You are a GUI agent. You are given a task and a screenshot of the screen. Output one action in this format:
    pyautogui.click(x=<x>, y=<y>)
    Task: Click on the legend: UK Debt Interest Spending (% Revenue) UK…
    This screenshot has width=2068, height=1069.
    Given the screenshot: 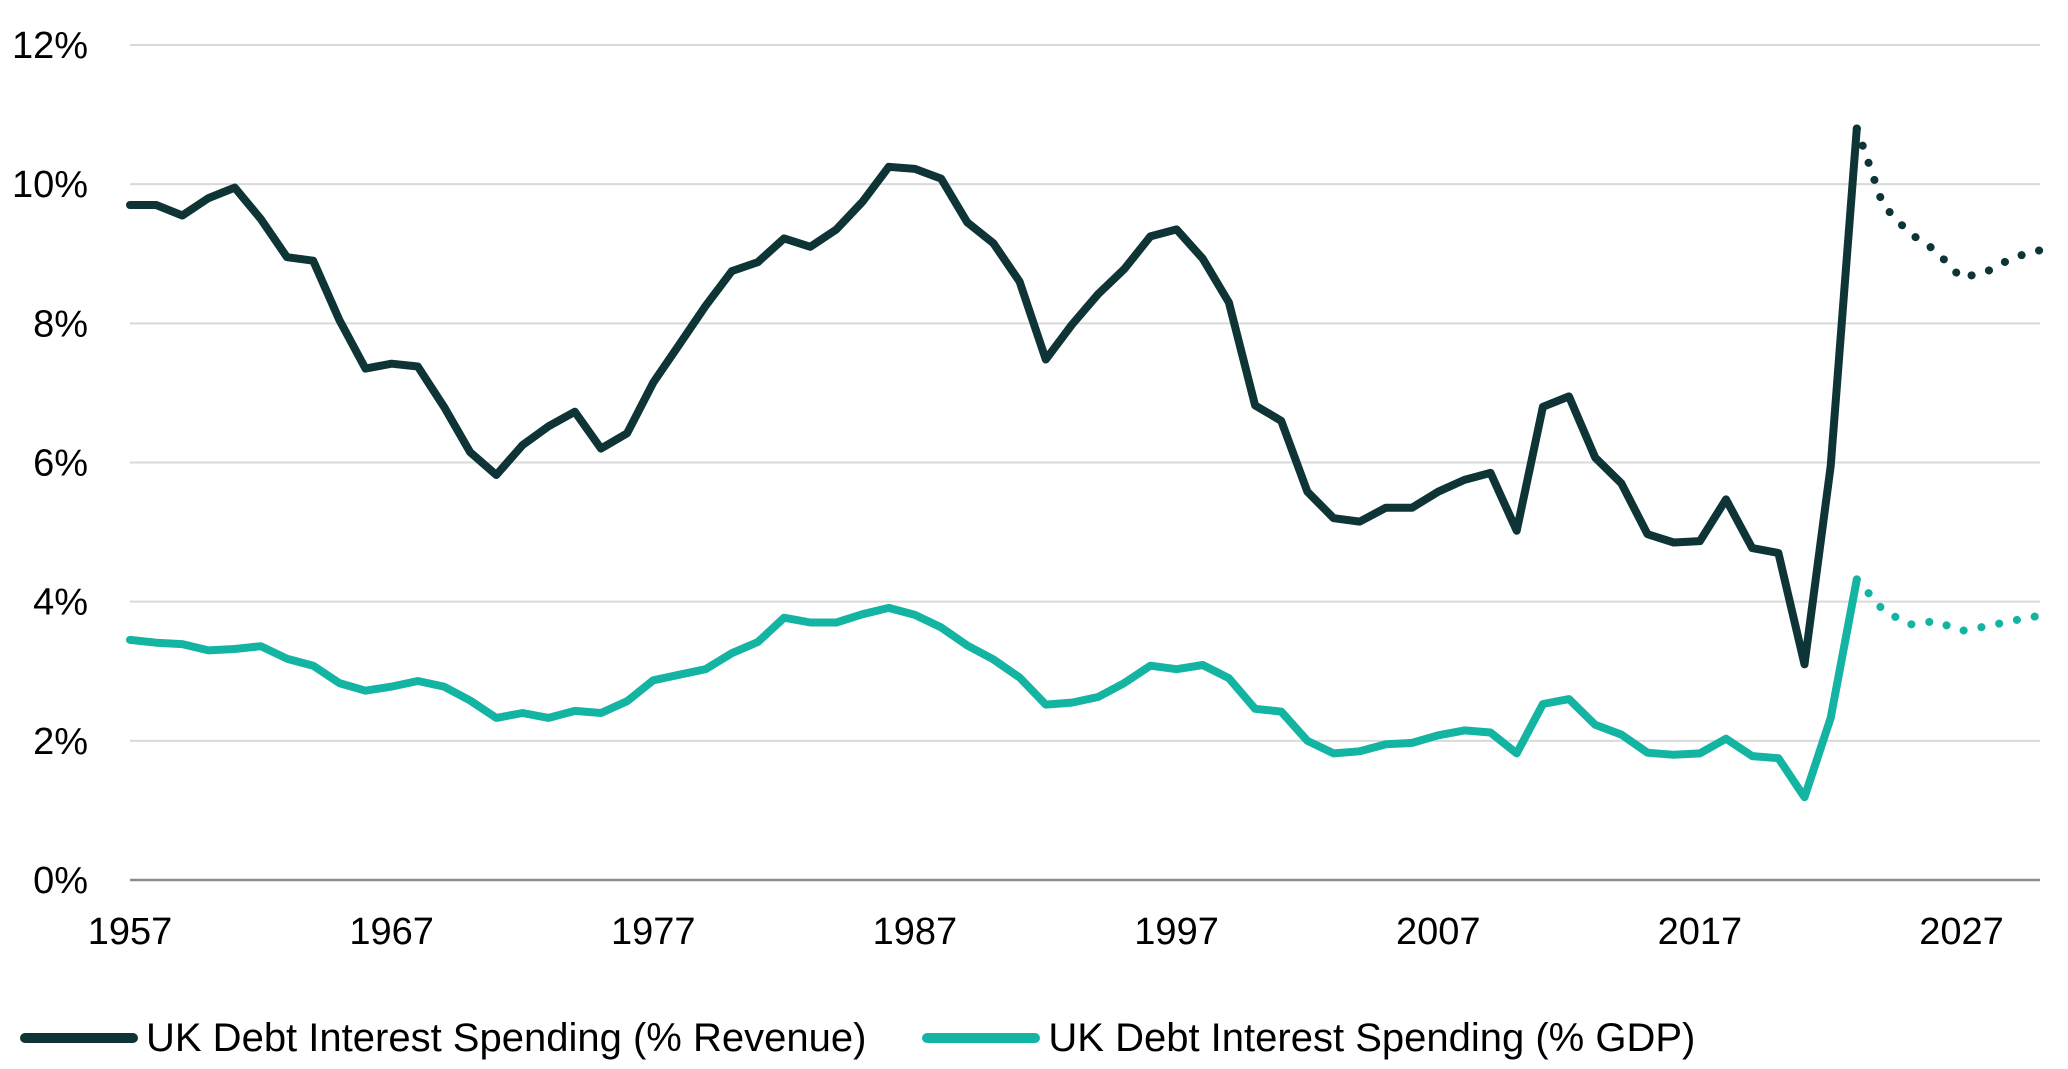 What is the action you would take?
    pyautogui.click(x=885, y=1038)
    